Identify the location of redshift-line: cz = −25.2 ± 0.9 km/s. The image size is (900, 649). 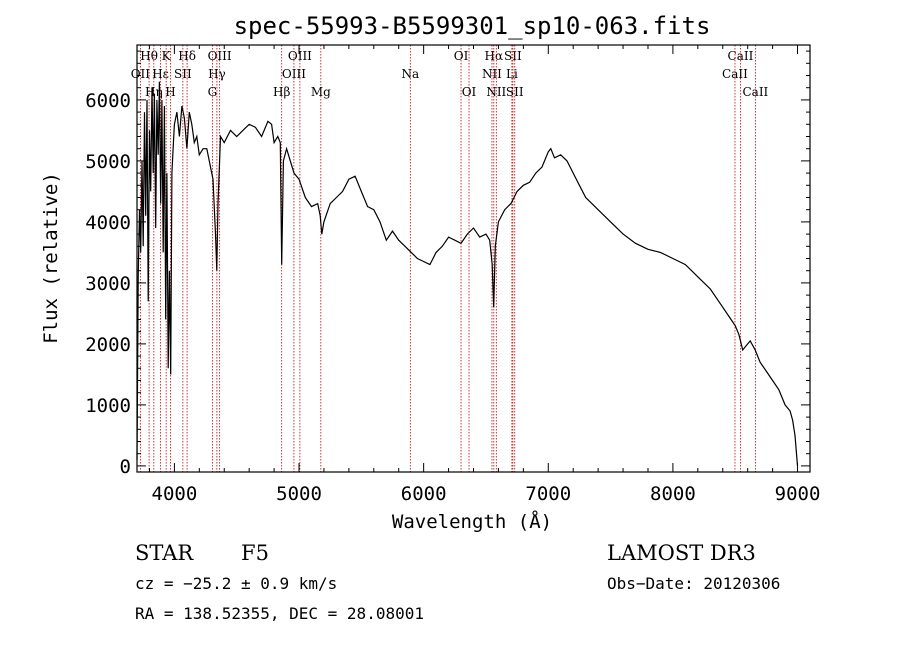
(236, 583).